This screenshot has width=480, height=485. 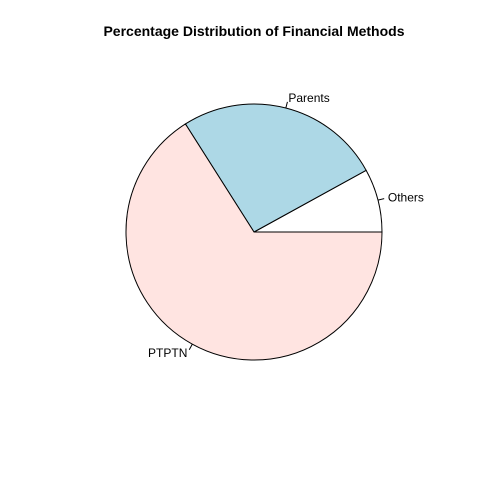 What do you see at coordinates (286, 105) in the screenshot?
I see `label-tick-parents` at bounding box center [286, 105].